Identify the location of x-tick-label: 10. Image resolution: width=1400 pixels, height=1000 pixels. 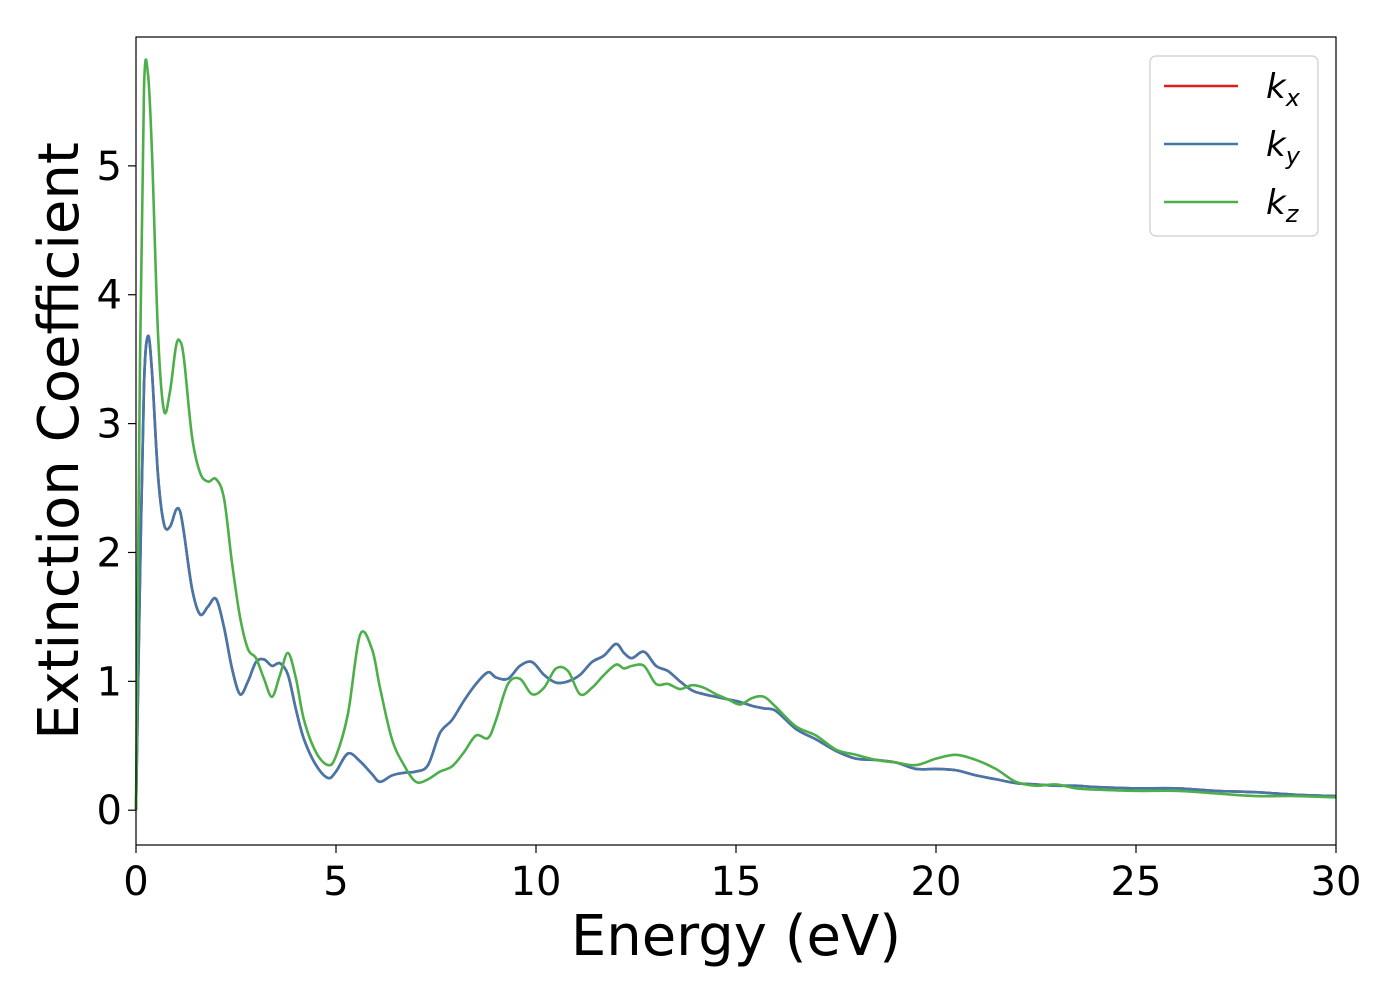
(536, 882).